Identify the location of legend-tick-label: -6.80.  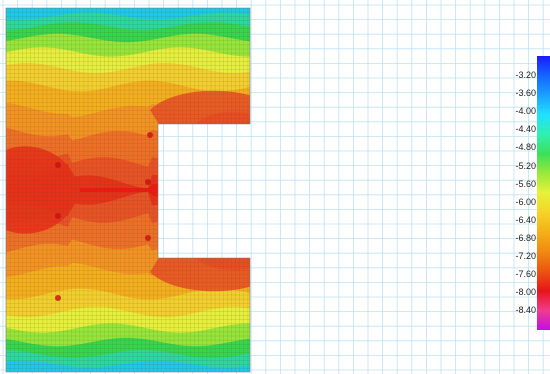
(525, 237).